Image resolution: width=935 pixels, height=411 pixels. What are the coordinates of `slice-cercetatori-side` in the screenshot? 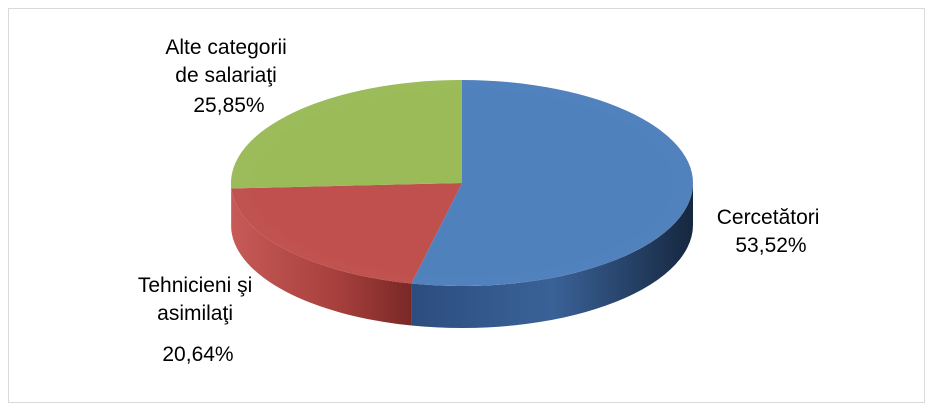 It's located at (552, 255).